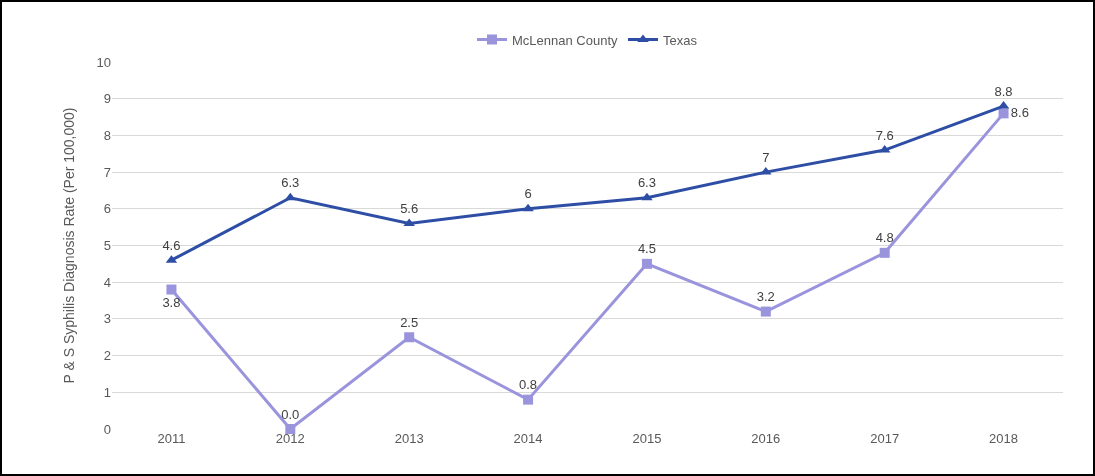 The image size is (1095, 476). What do you see at coordinates (765, 297) in the screenshot?
I see `data-label: 3.2` at bounding box center [765, 297].